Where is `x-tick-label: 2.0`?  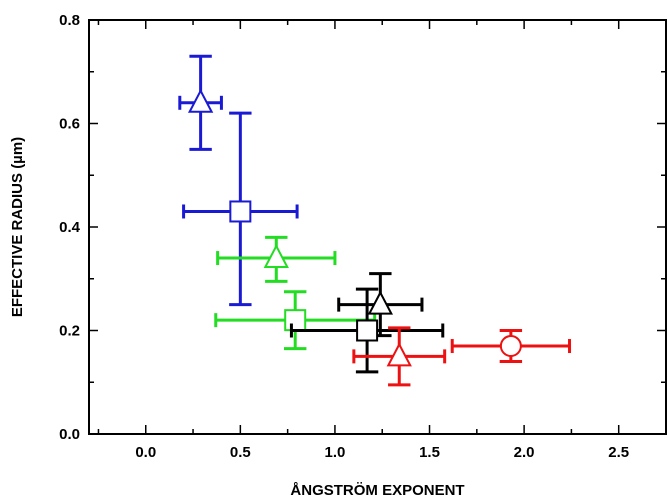 x-tick-label: 2.0 is located at coordinates (524, 452).